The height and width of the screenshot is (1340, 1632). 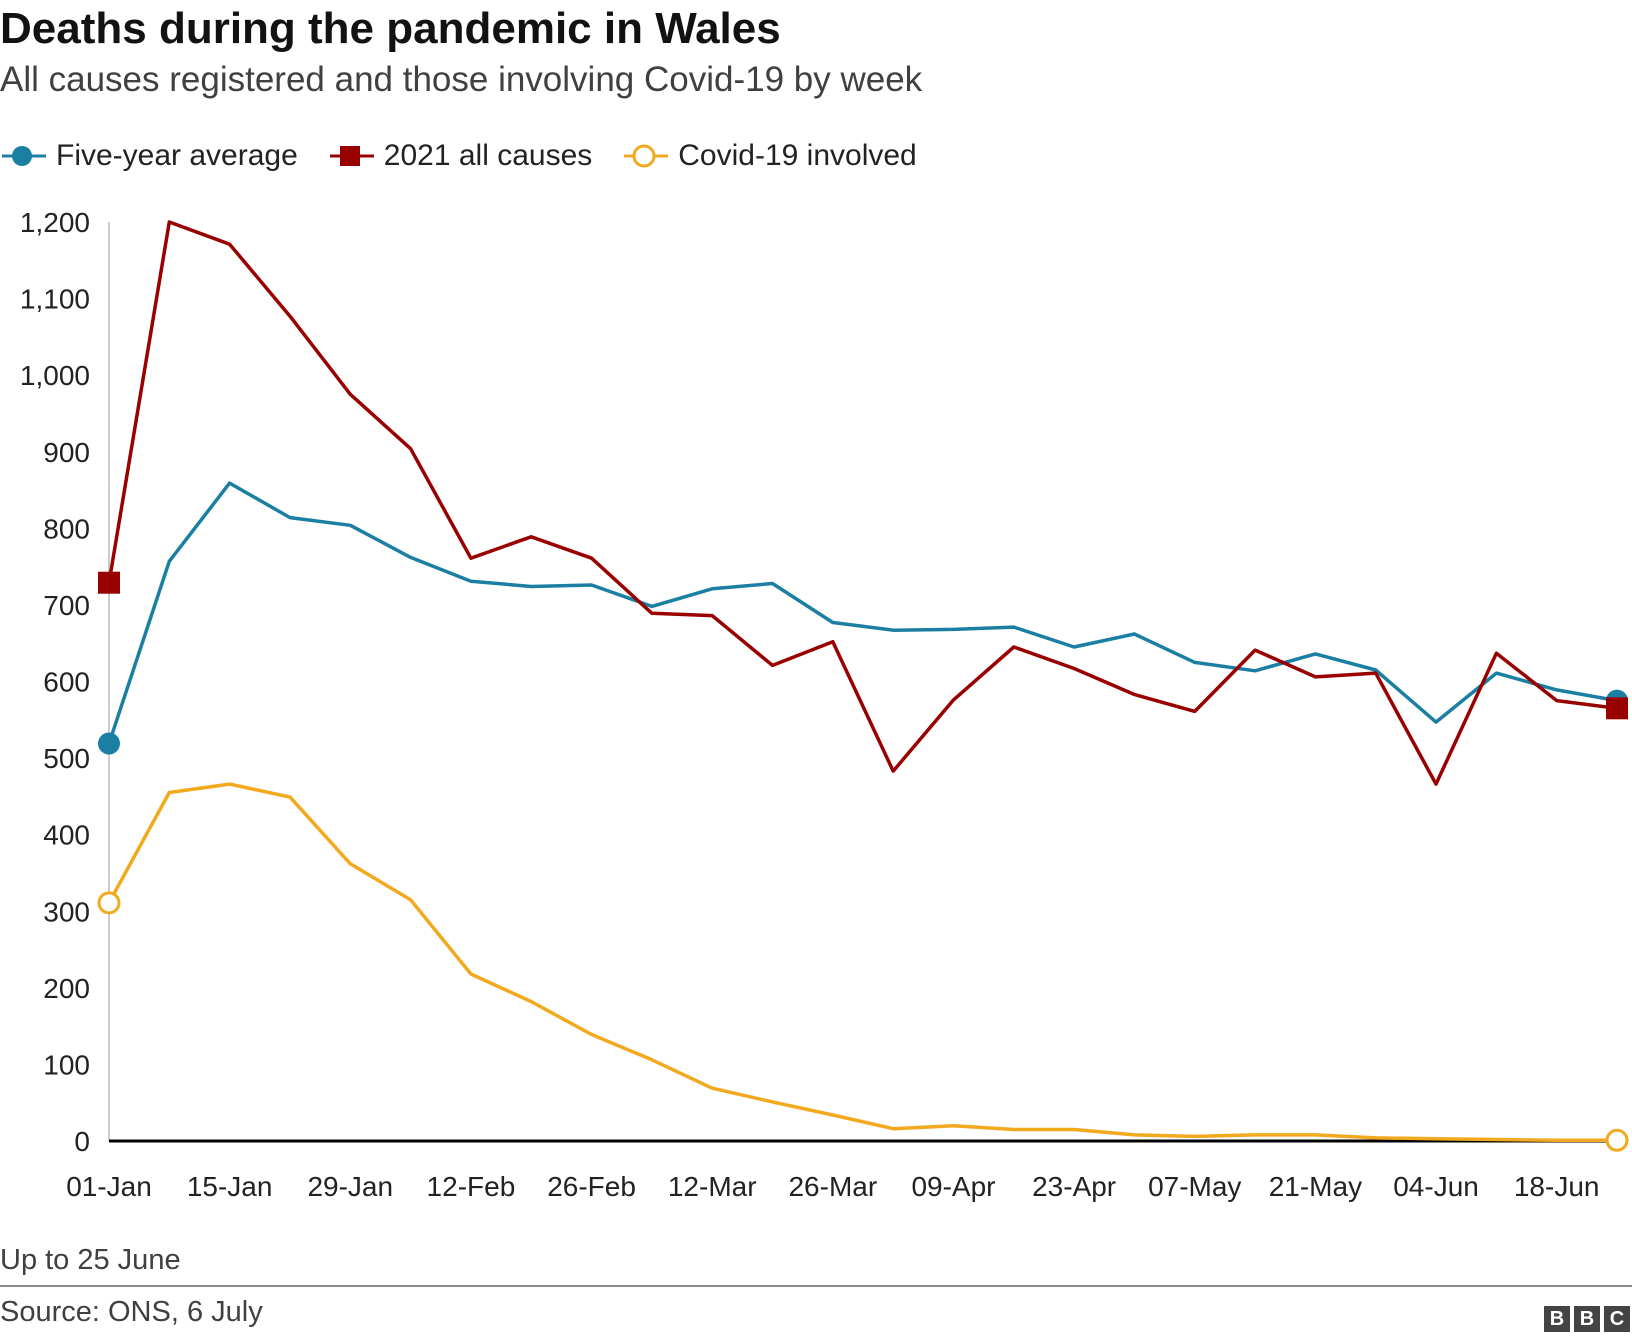 What do you see at coordinates (66, 758) in the screenshot?
I see `y-tick-label: 500` at bounding box center [66, 758].